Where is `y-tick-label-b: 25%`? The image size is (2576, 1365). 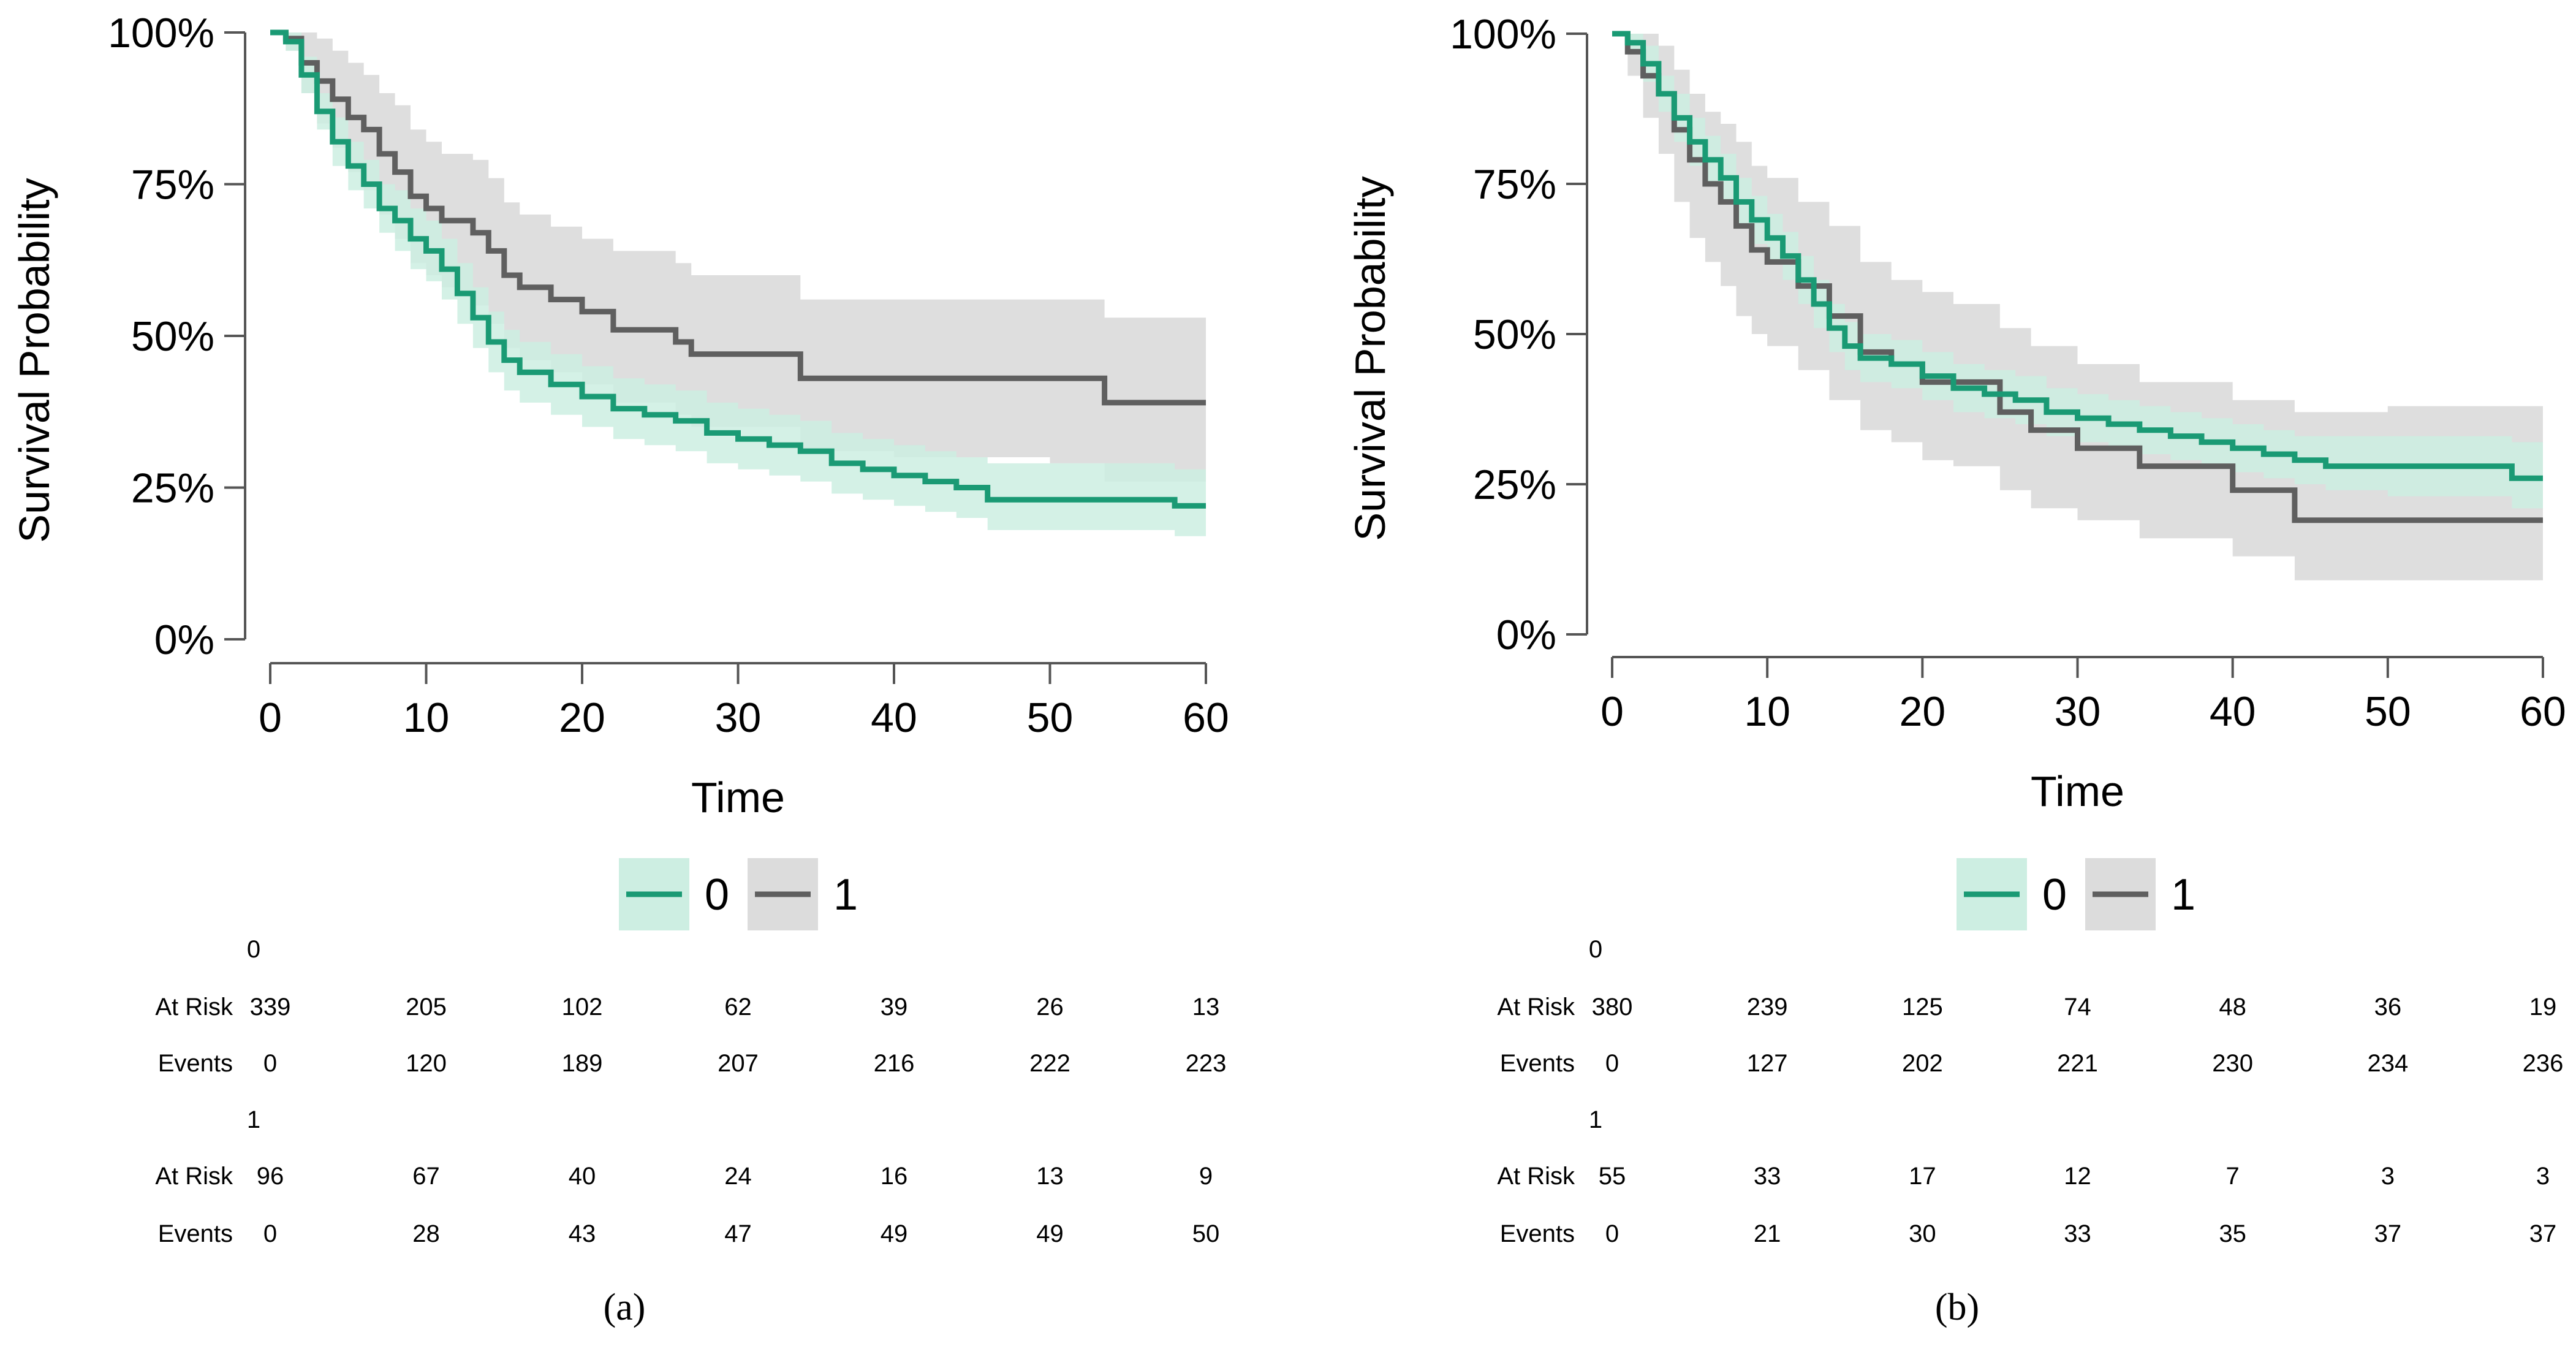 y-tick-label-b: 25% is located at coordinates (1515, 485).